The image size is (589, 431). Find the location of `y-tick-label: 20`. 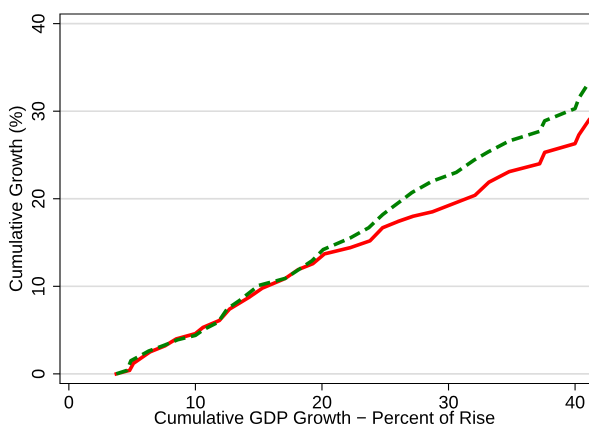

y-tick-label: 20 is located at coordinates (38, 198).